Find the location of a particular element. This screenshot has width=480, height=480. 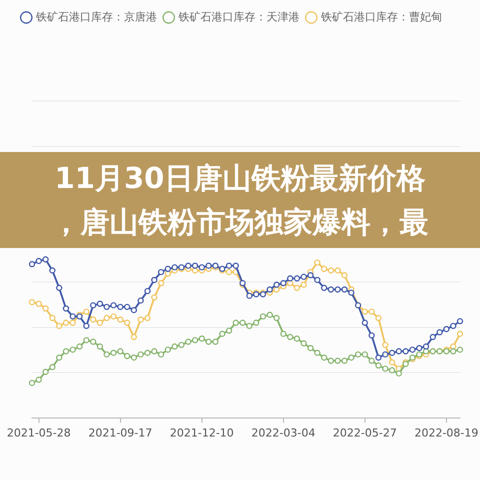

legend-label: 铁矿石港口库存：天津港 is located at coordinates (238, 17).